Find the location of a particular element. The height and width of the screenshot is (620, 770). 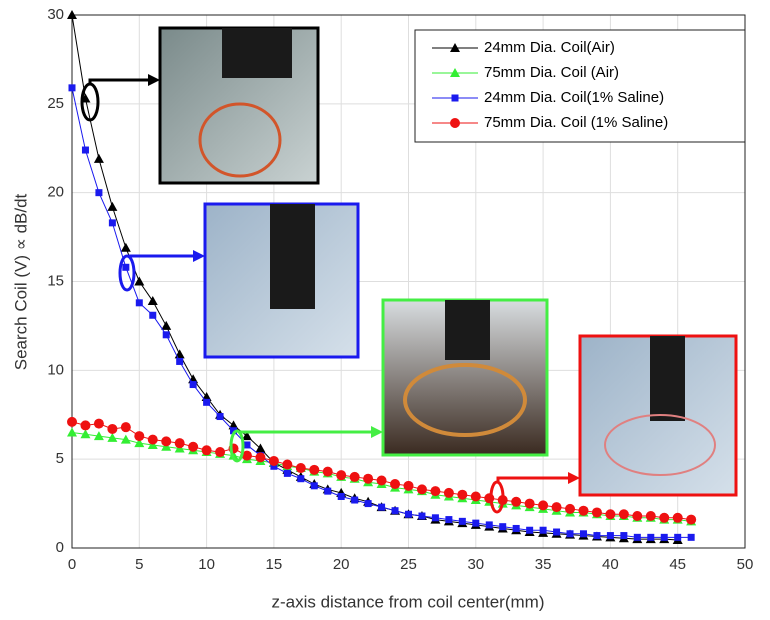

y-tick-label: 15 is located at coordinates (55, 280).